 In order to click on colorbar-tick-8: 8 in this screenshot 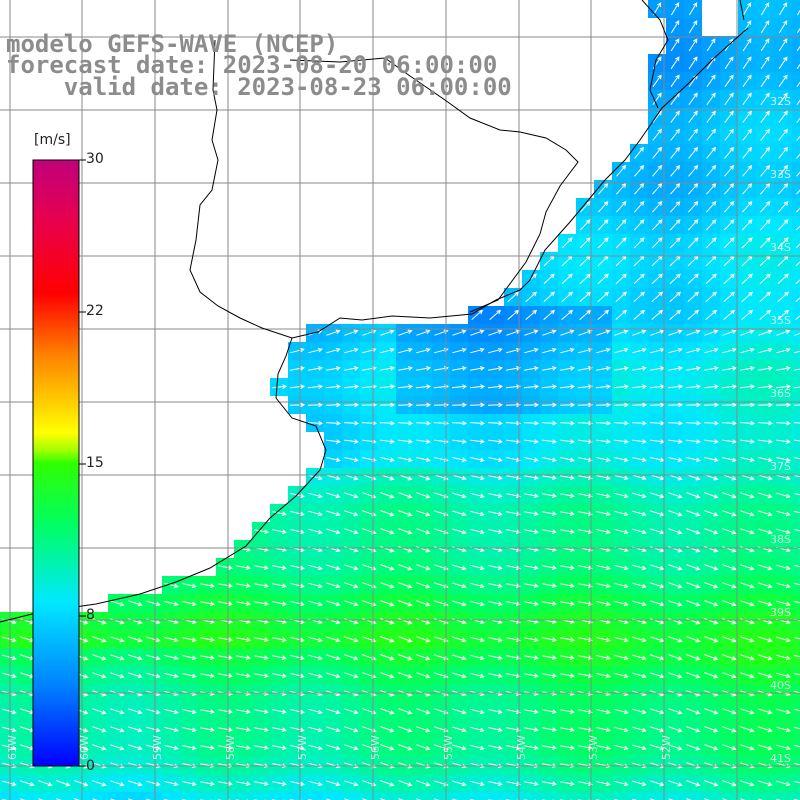, I will do `click(90, 615)`.